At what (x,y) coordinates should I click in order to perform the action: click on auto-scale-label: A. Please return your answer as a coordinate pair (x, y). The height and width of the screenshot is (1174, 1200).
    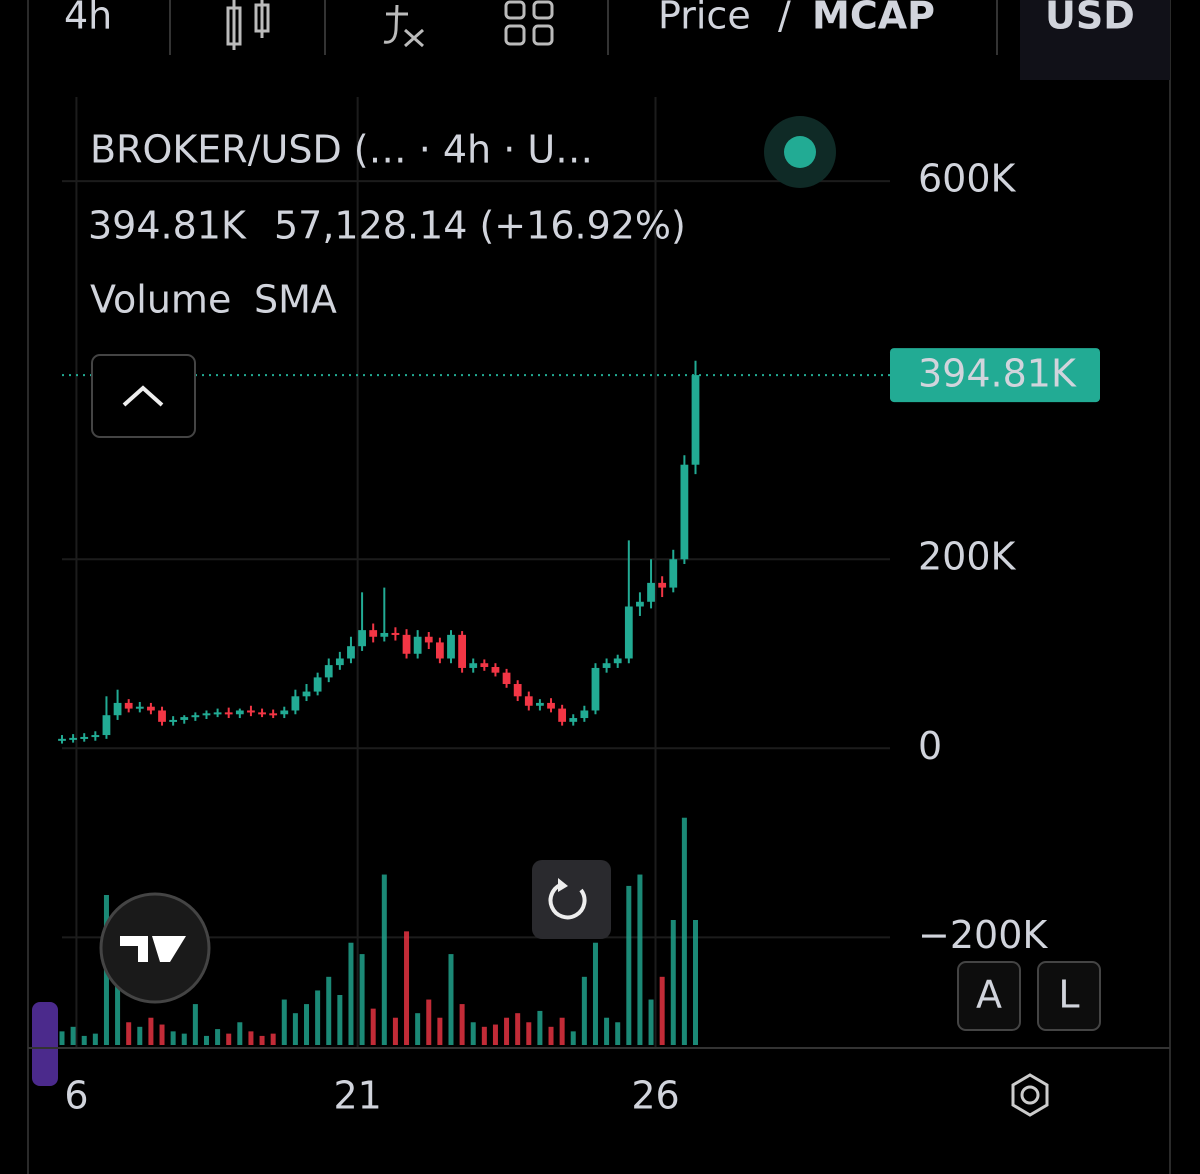
    Looking at the image, I should click on (989, 995).